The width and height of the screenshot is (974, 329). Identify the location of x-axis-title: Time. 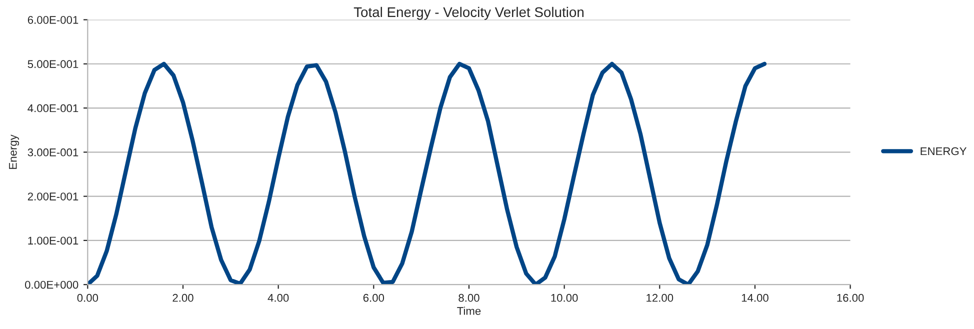
(469, 310).